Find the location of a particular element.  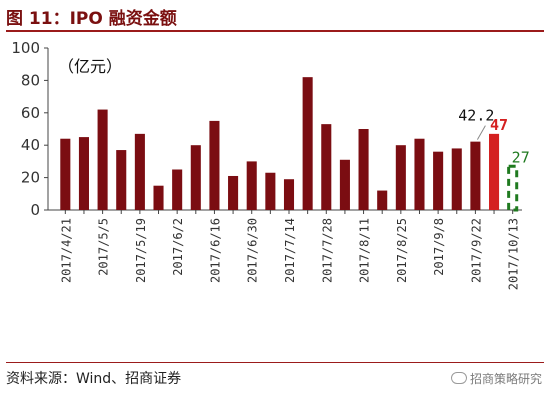

x-tick-label: 2017/9/8 is located at coordinates (439, 247).